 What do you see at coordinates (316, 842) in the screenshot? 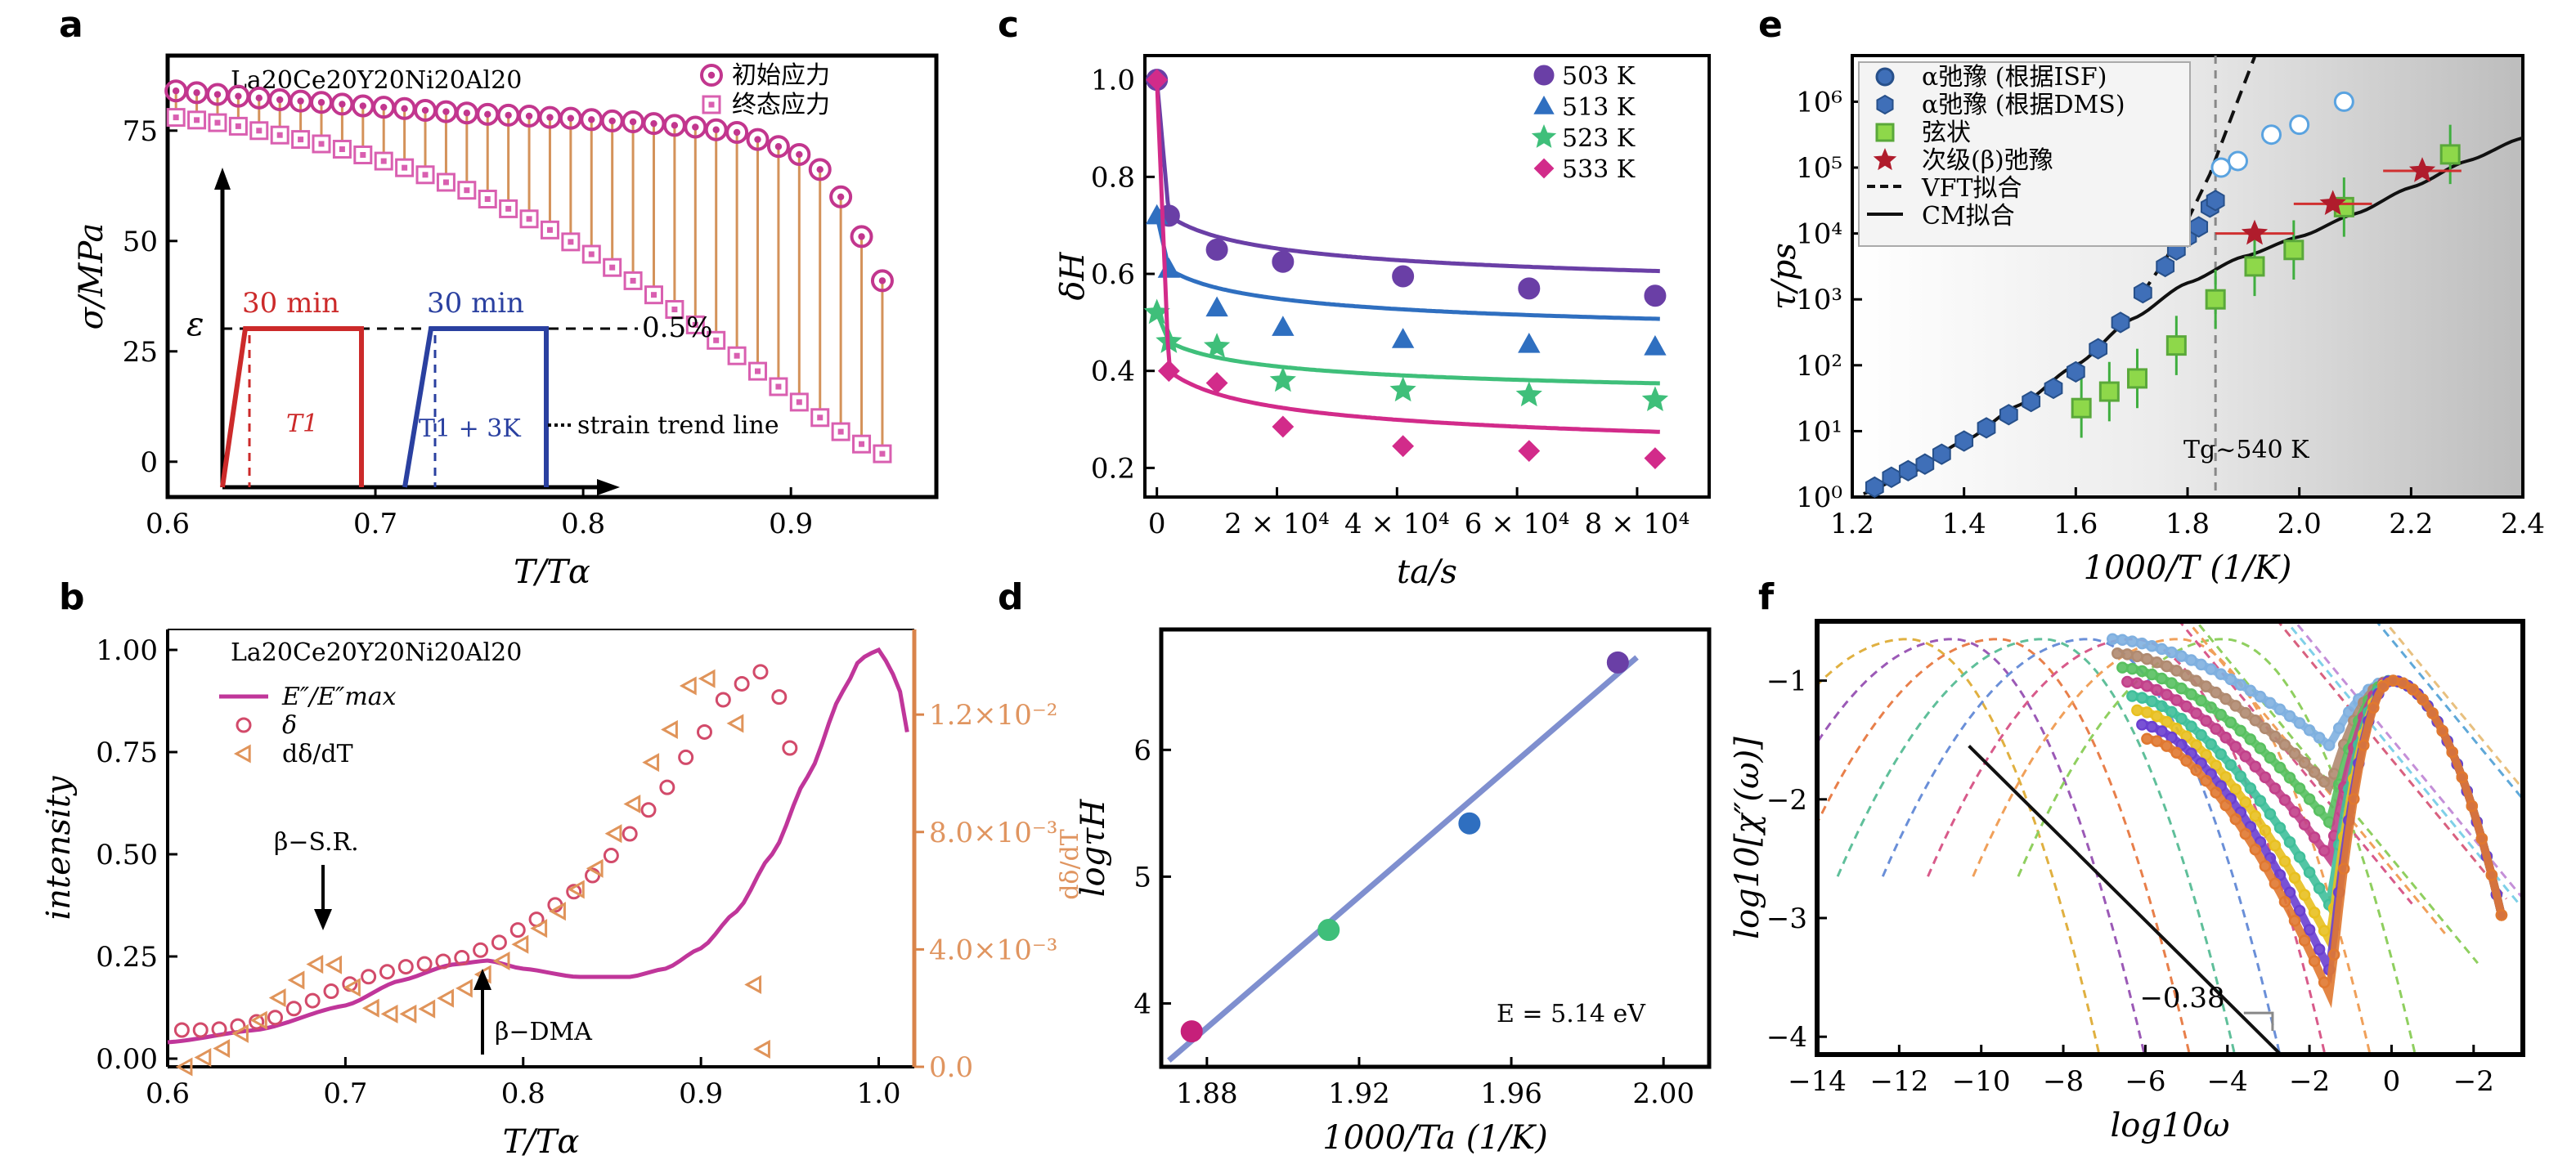
I see `b-annot-sr: β−S.R.` at bounding box center [316, 842].